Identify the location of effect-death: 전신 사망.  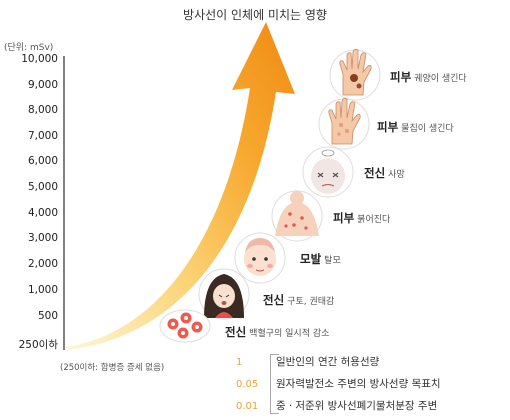
(384, 173).